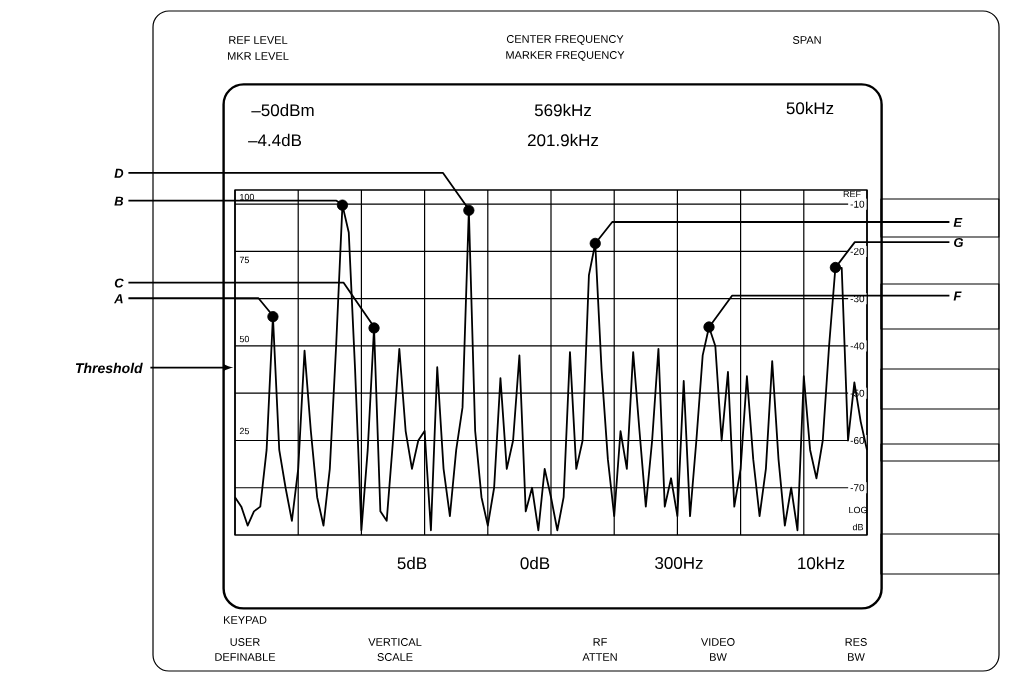 This screenshot has width=1013, height=677. Describe the element at coordinates (679, 563) in the screenshot. I see `text: 300Hz` at that location.